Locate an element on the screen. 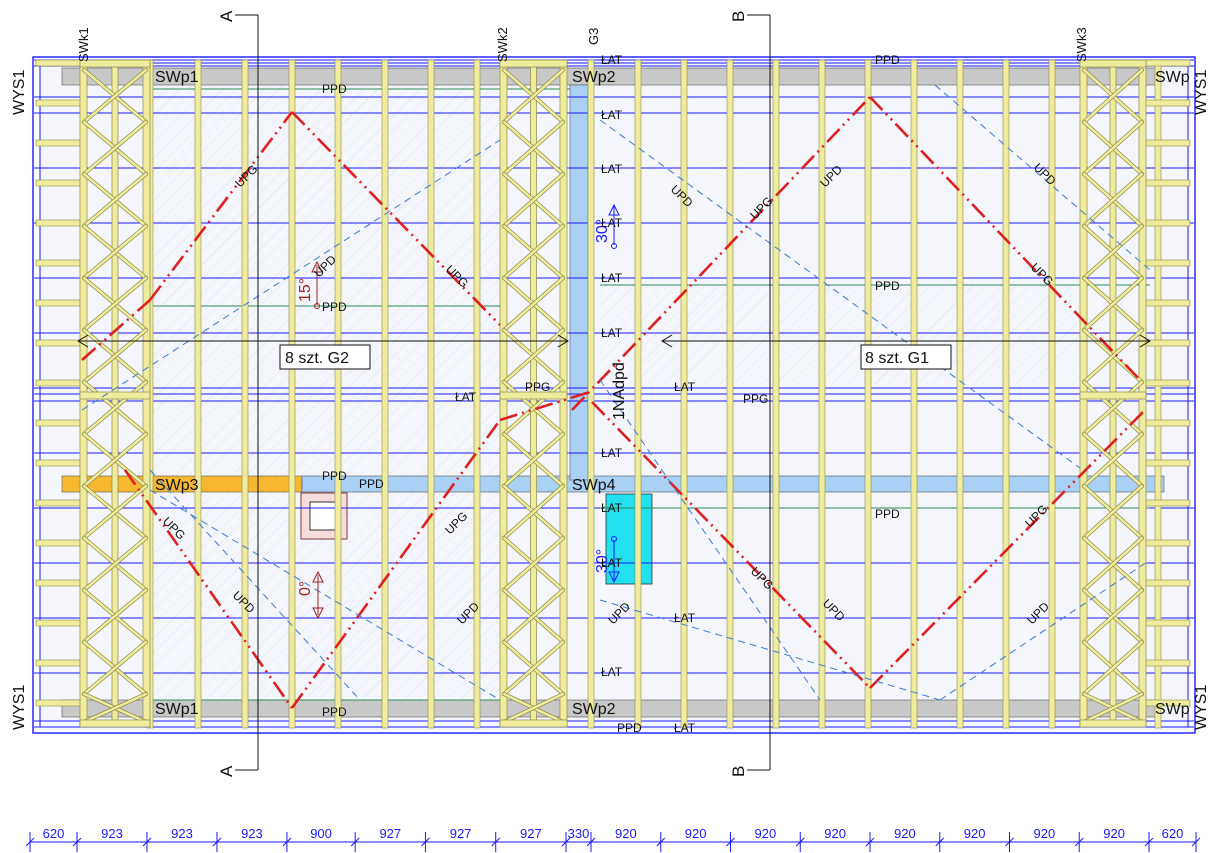  wys-right-top: WYS1 is located at coordinates (1201, 92).